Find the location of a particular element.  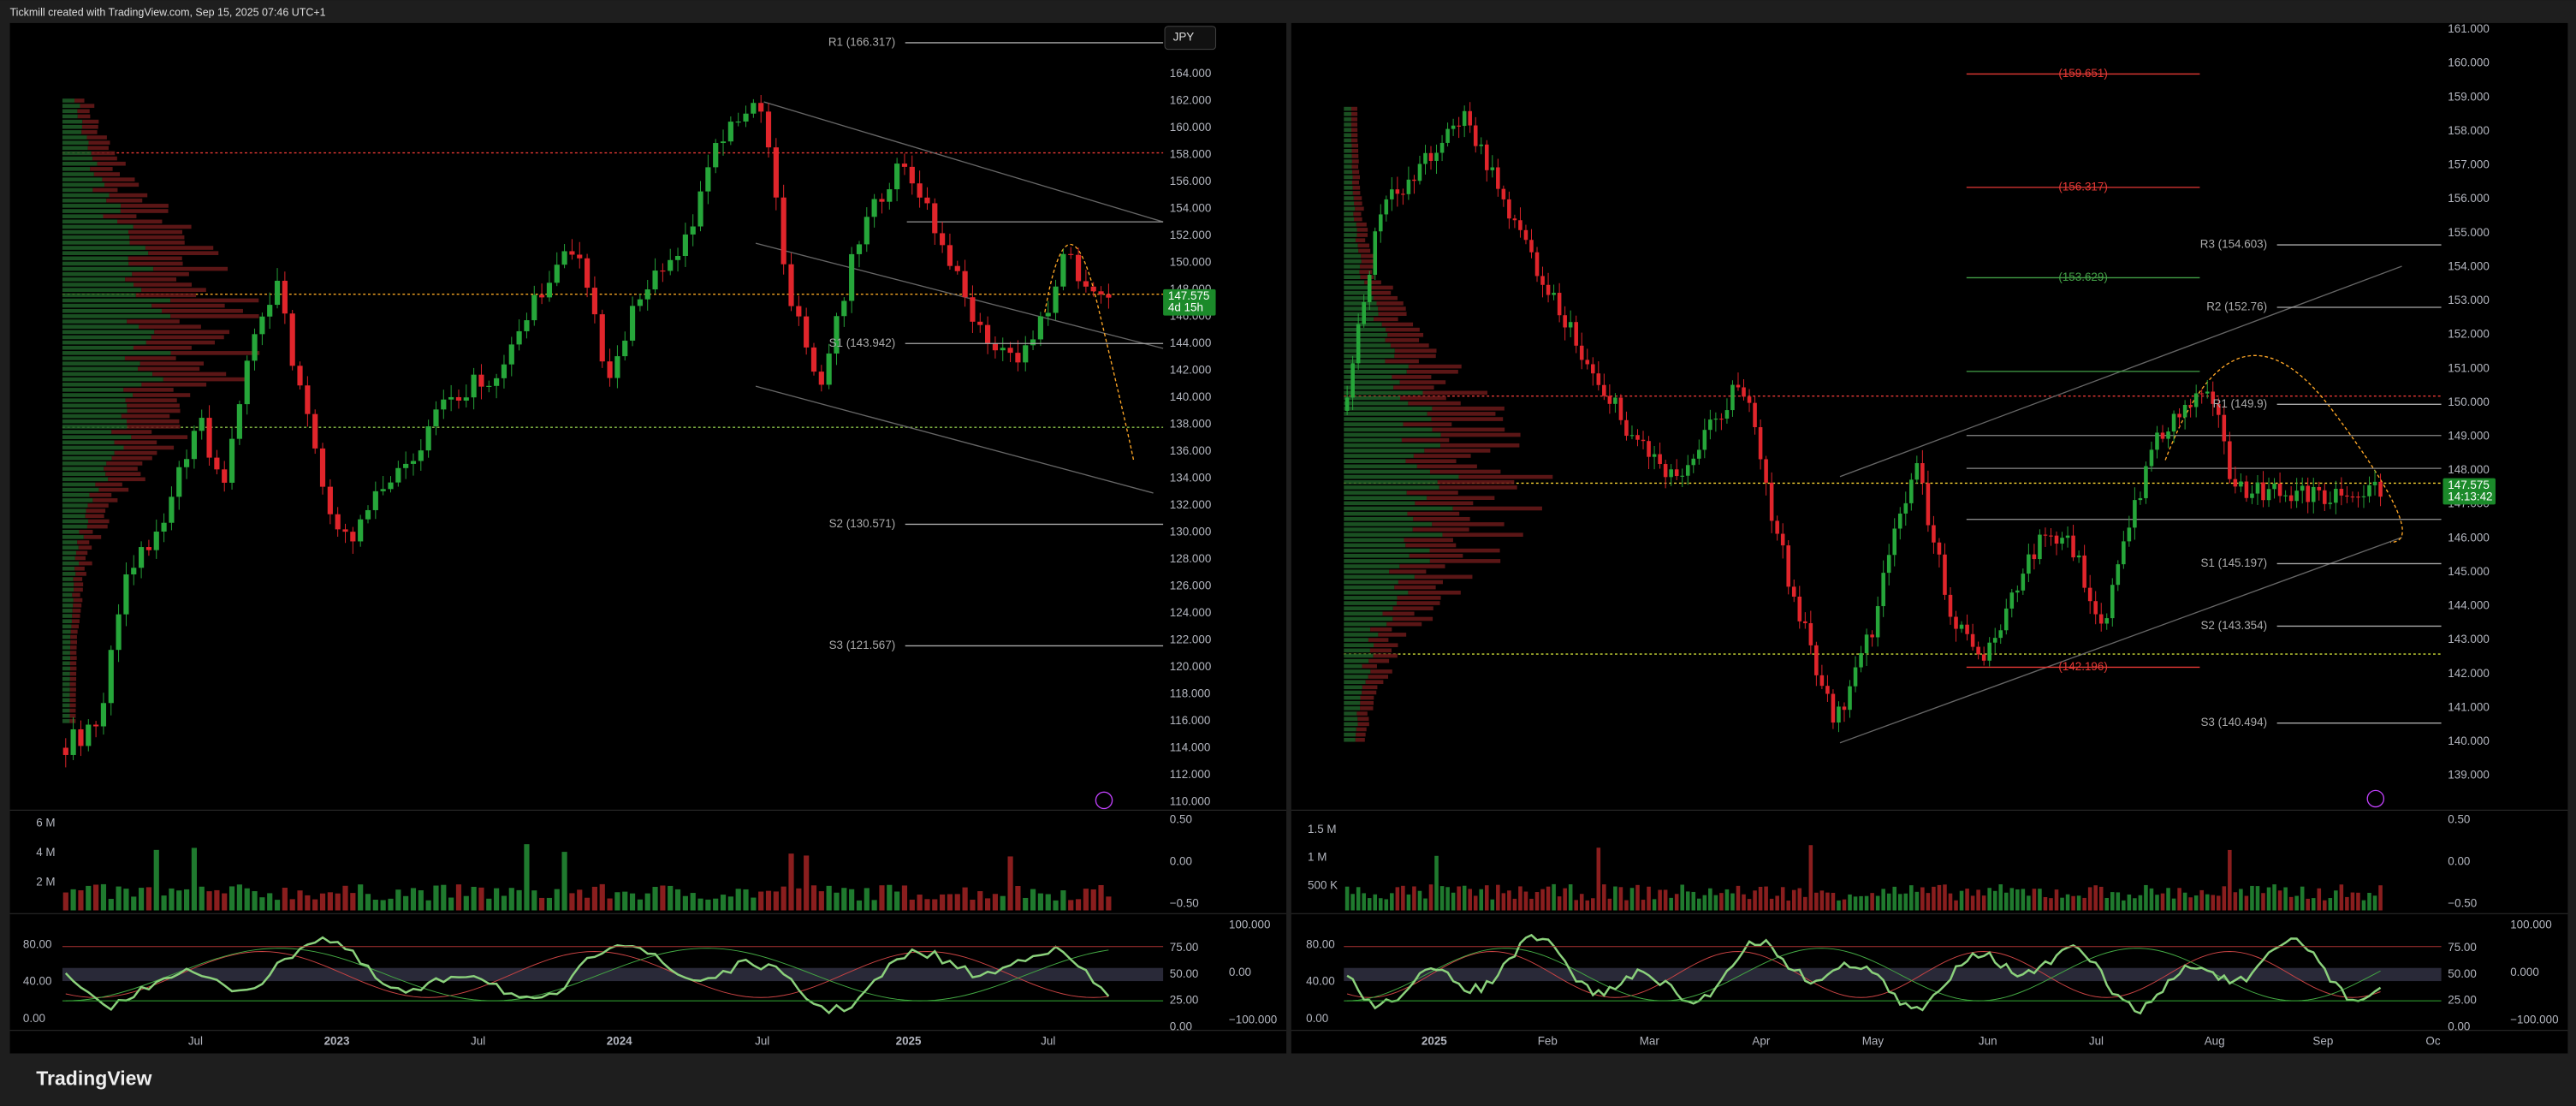

last-price: 147.575 is located at coordinates (2469, 485).